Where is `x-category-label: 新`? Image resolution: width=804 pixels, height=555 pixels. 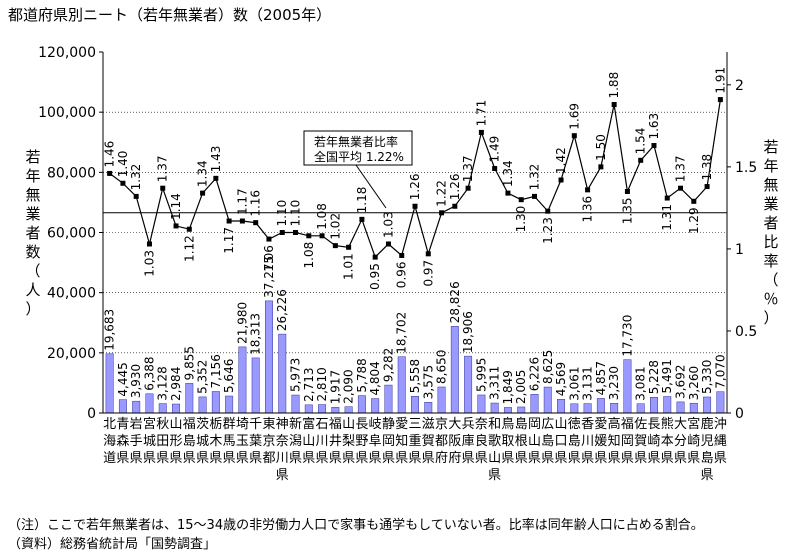
x-category-label: 新 is located at coordinates (295, 424).